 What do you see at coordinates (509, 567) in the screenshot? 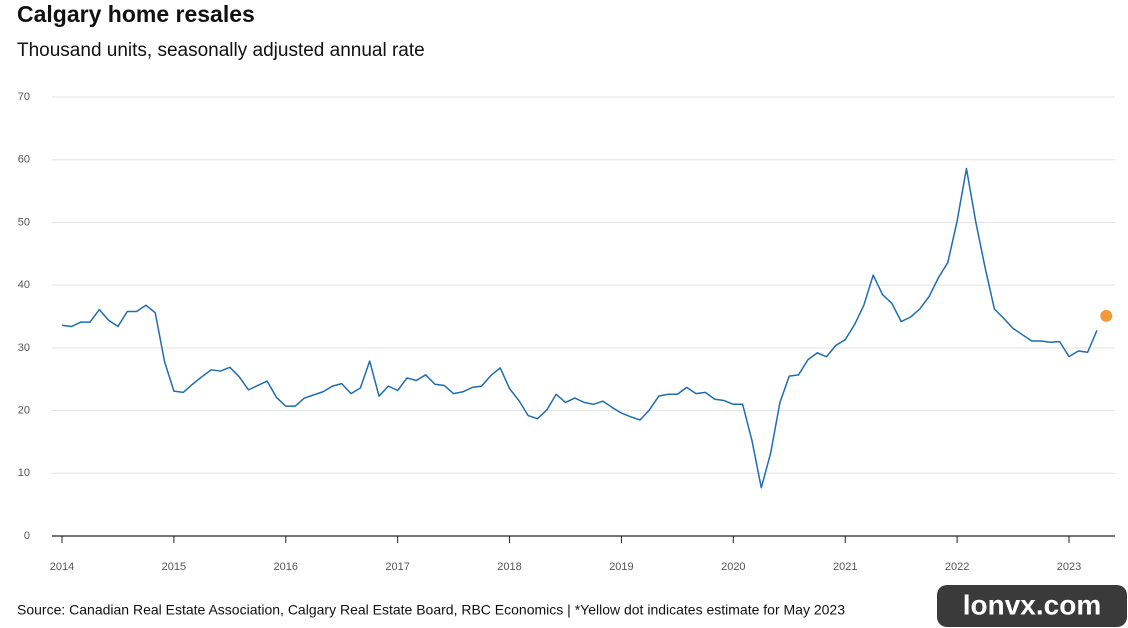
I see `x-tick-label: 2018` at bounding box center [509, 567].